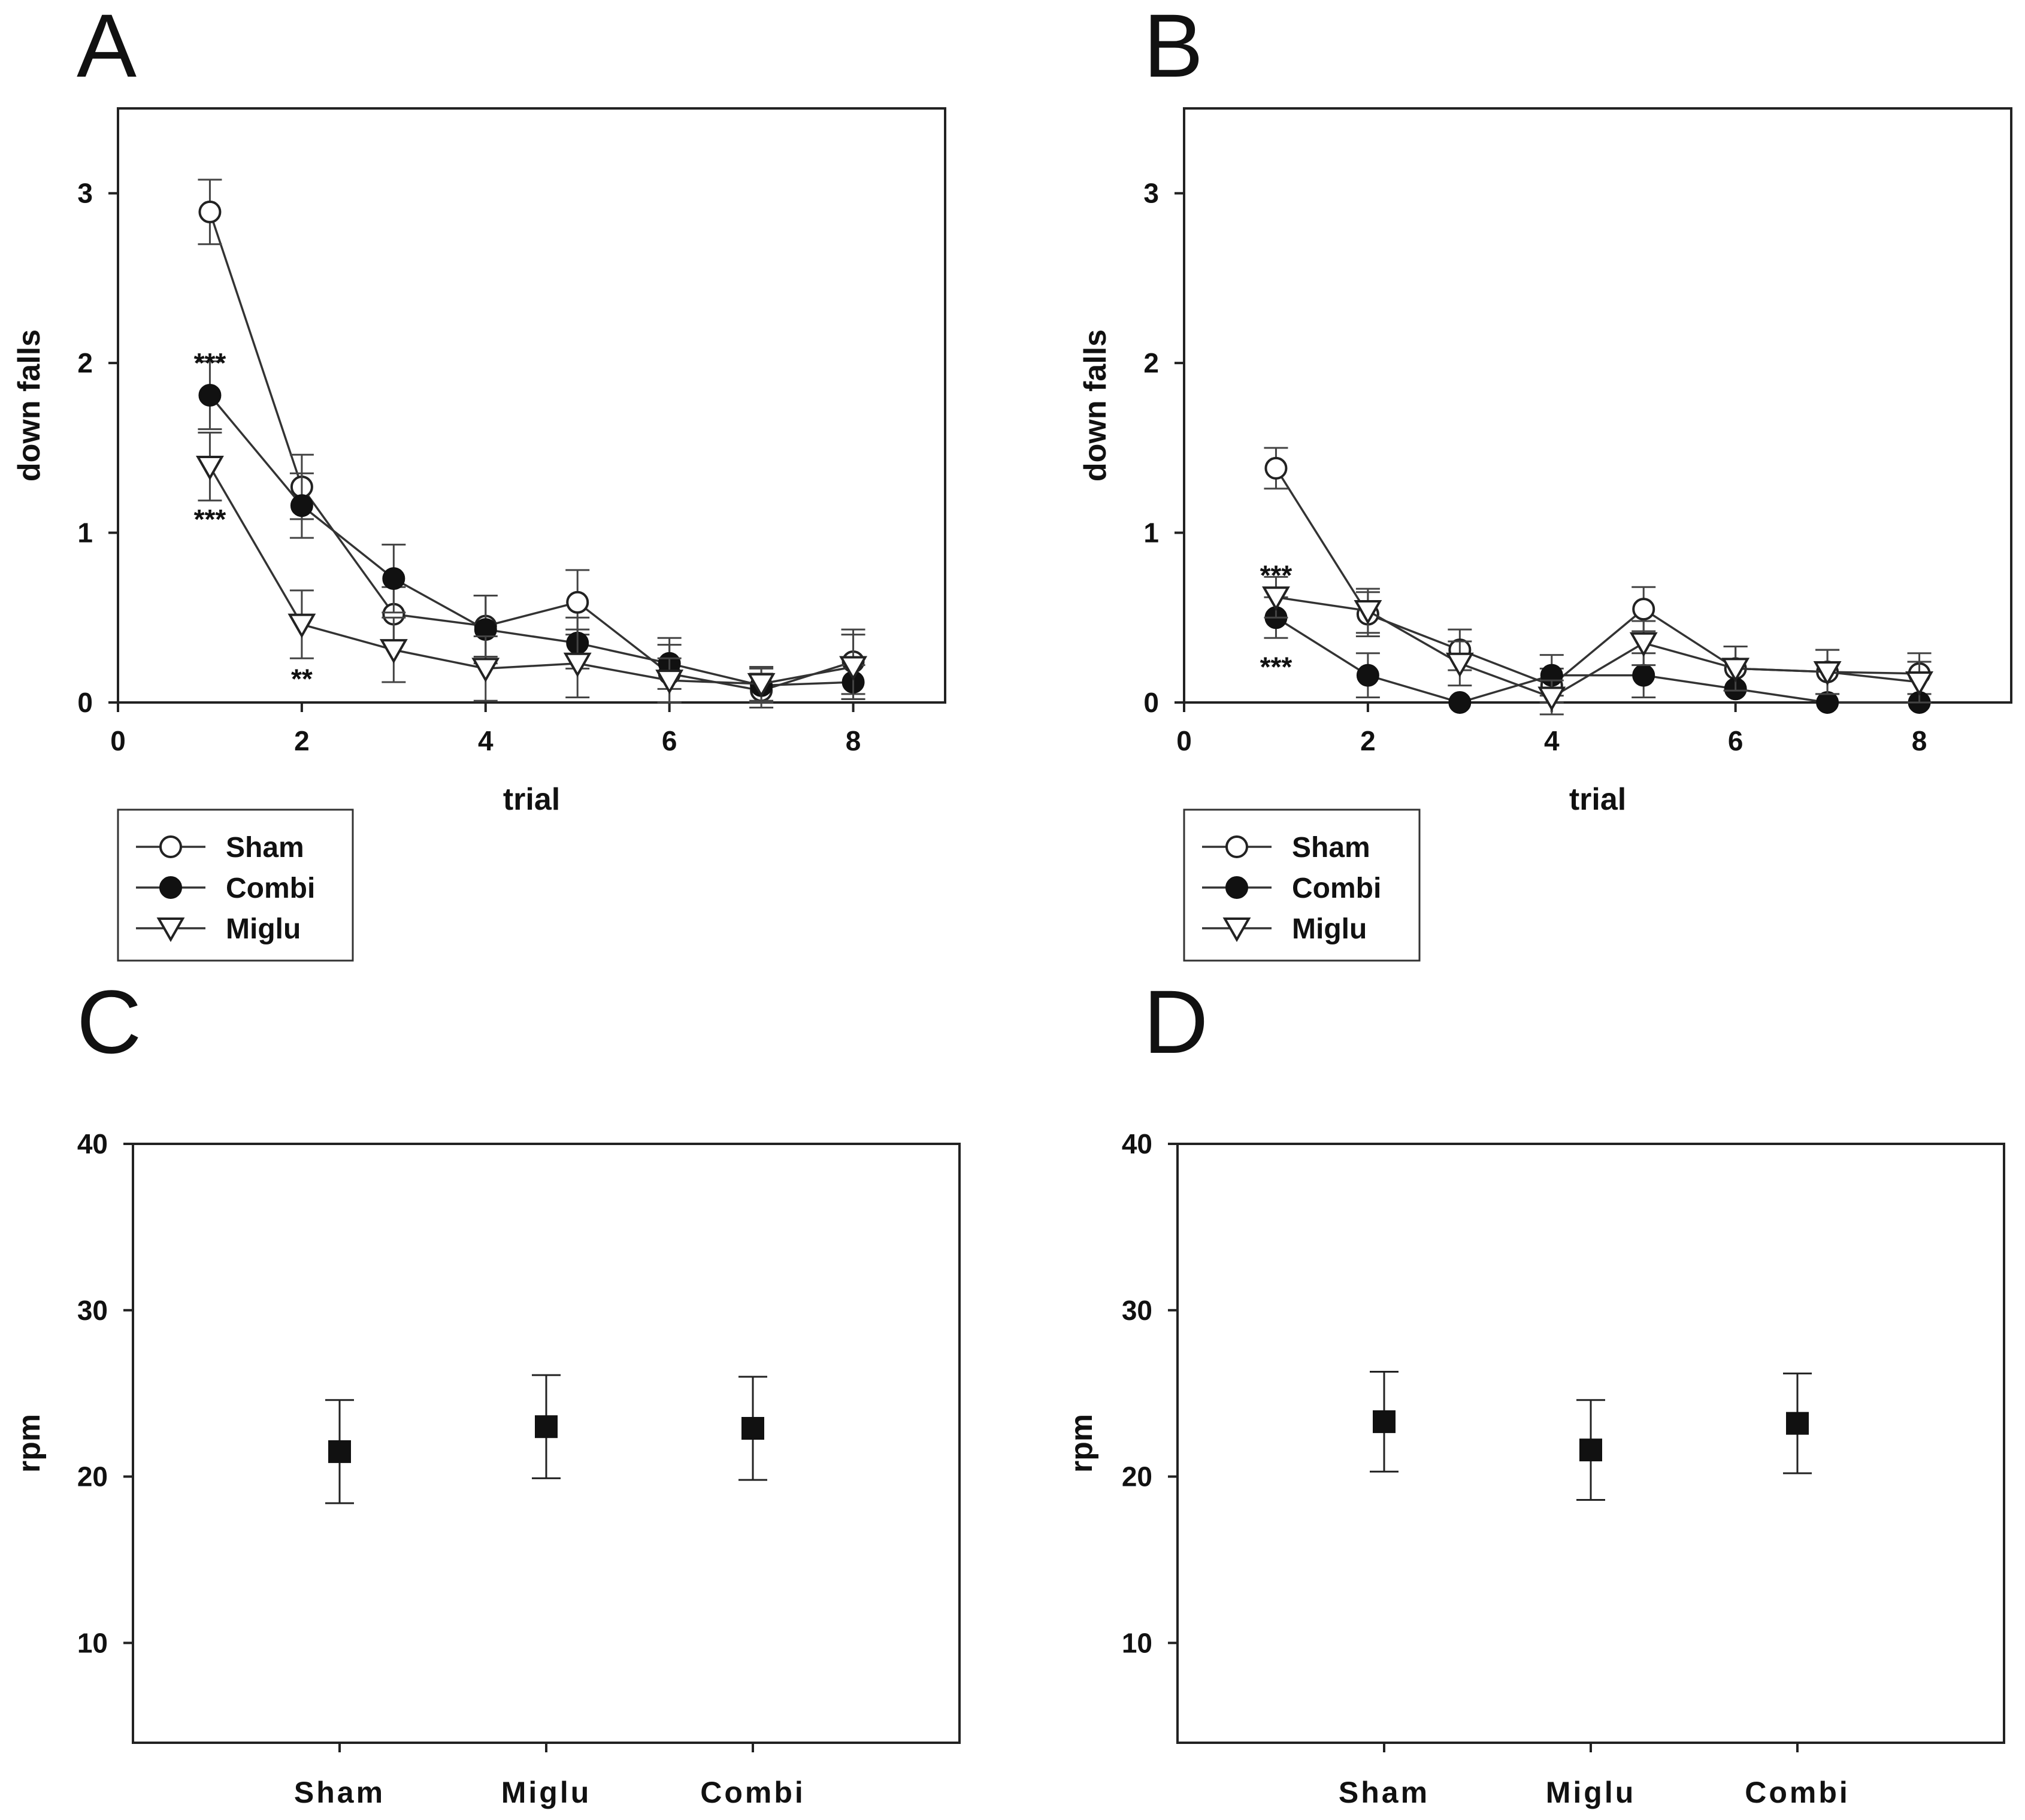  I want to click on legend: Sham Combi Miglu, so click(1302, 885).